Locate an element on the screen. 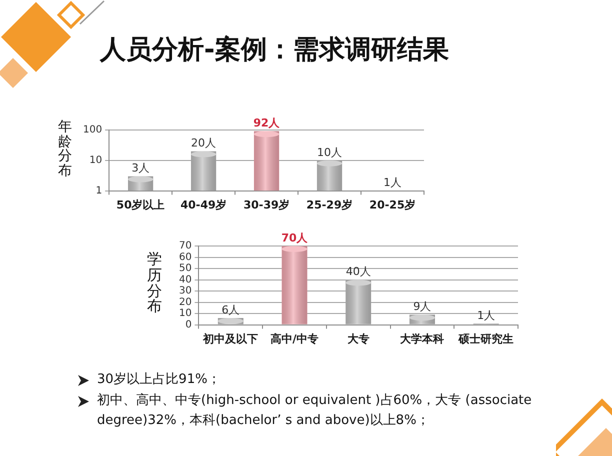 The height and width of the screenshot is (456, 612). y-tick-label: 1 is located at coordinates (99, 190).